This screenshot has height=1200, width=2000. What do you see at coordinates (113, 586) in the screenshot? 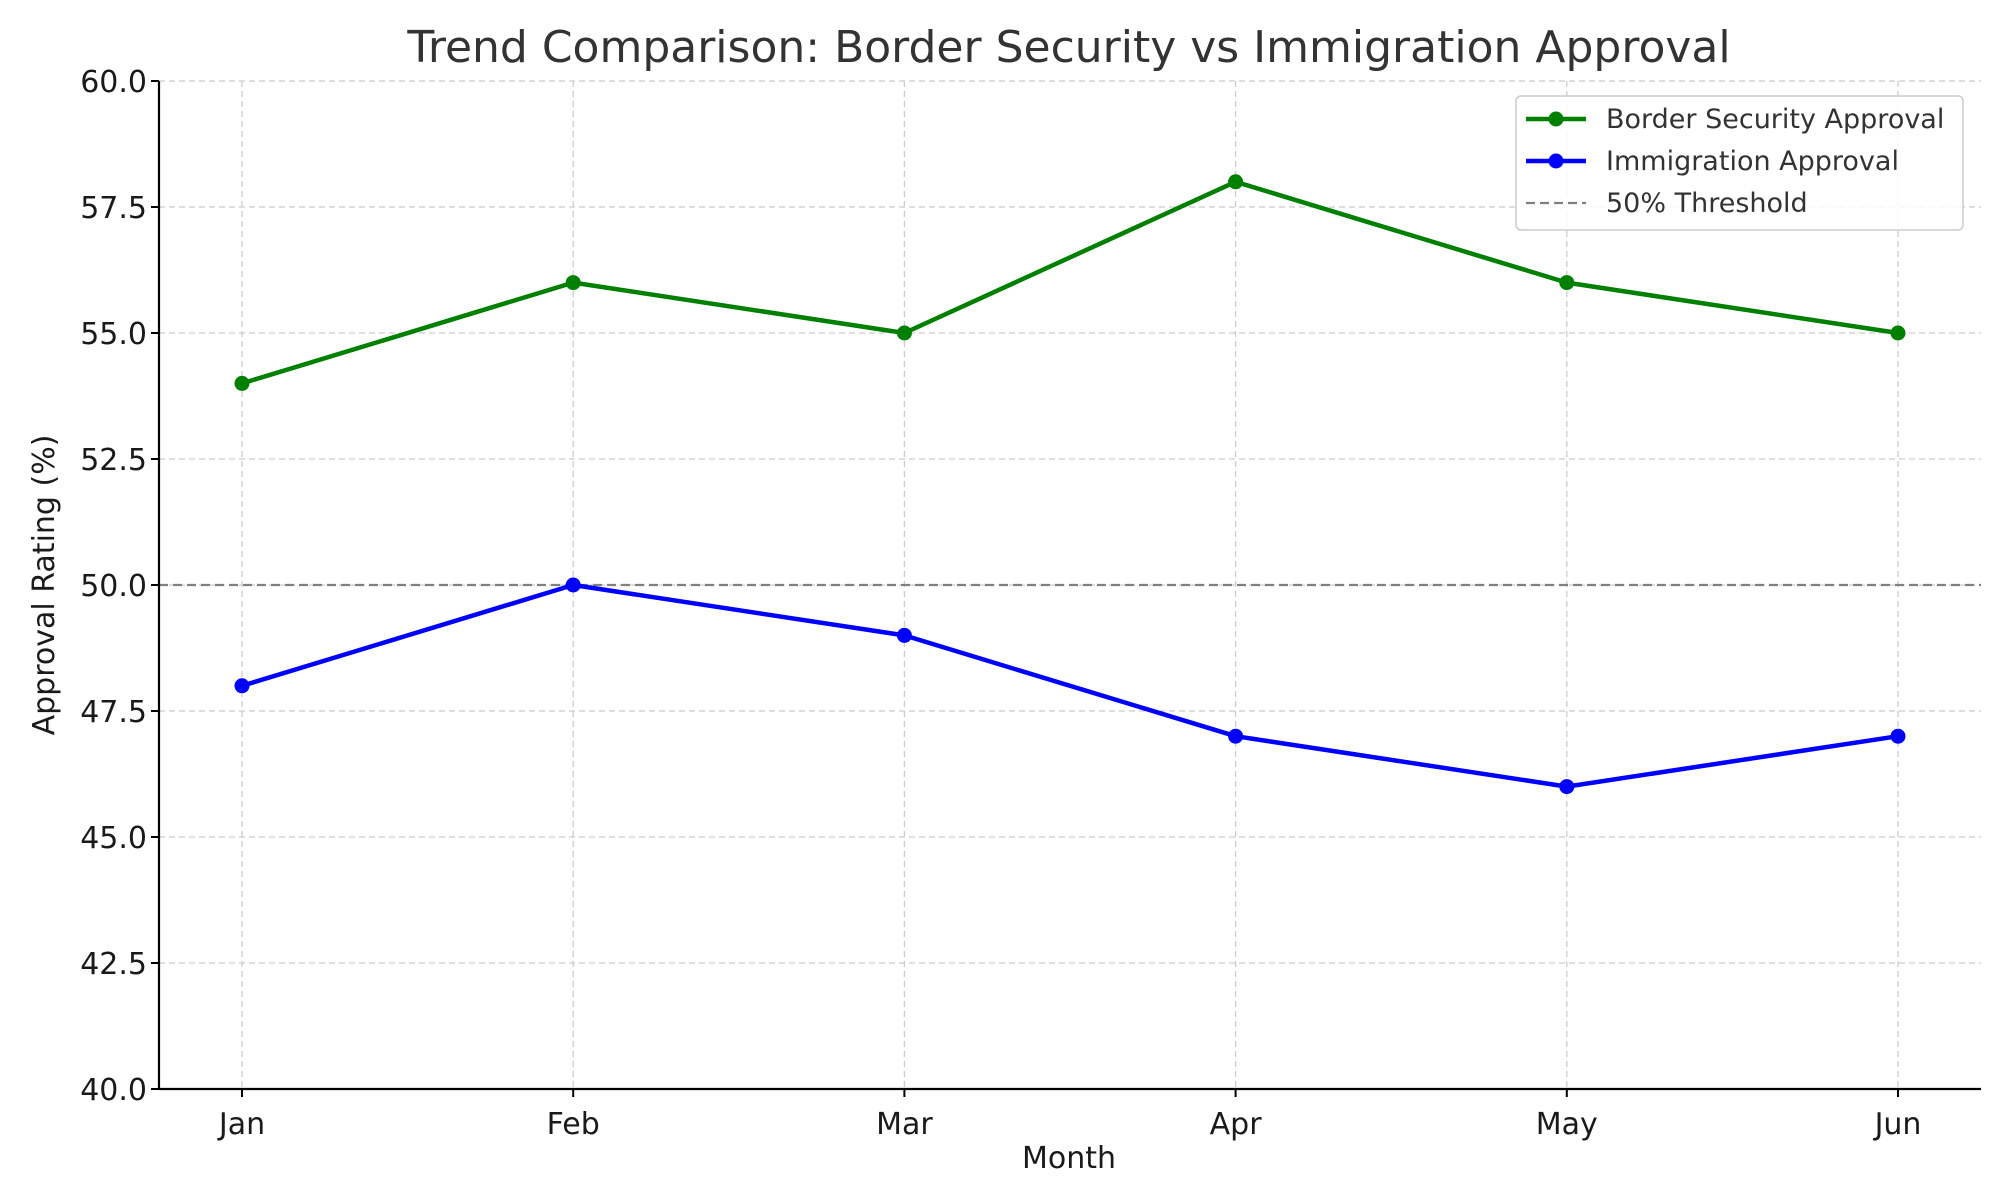
I see `y-tick-label: 50.0` at bounding box center [113, 586].